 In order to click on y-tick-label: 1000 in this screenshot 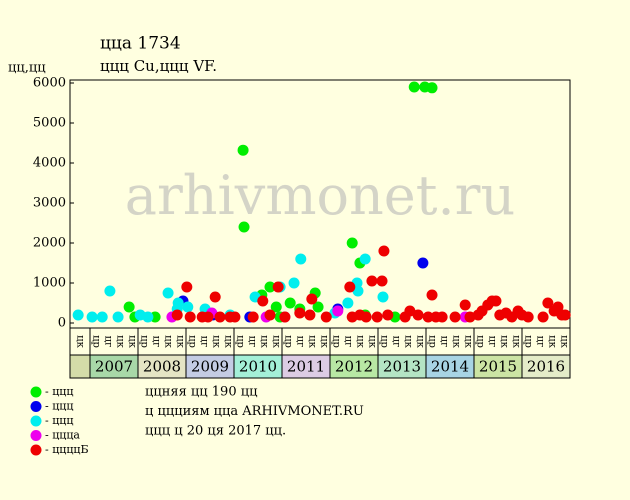, I will do `click(49, 283)`.